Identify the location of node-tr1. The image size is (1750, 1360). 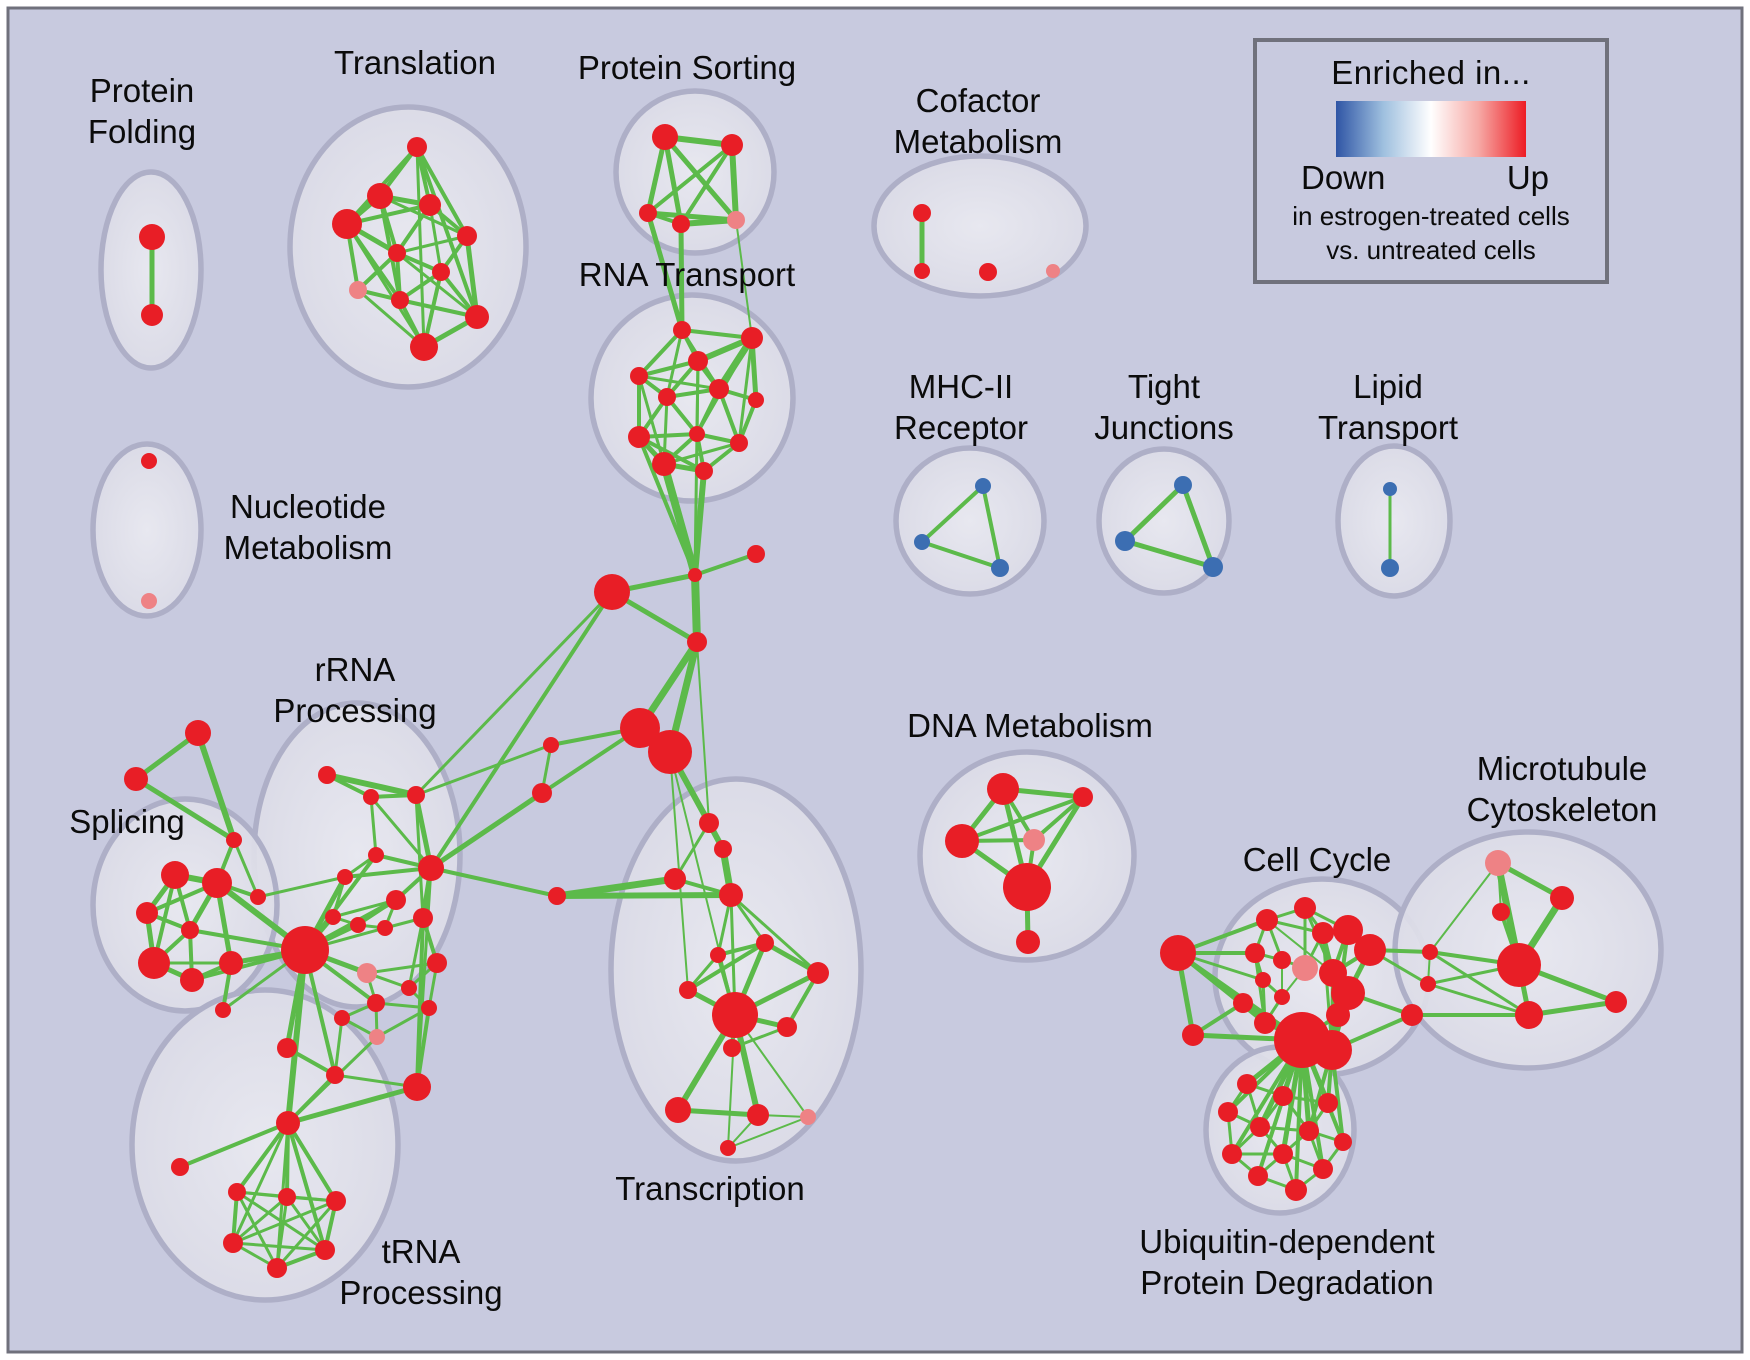
(180, 1167).